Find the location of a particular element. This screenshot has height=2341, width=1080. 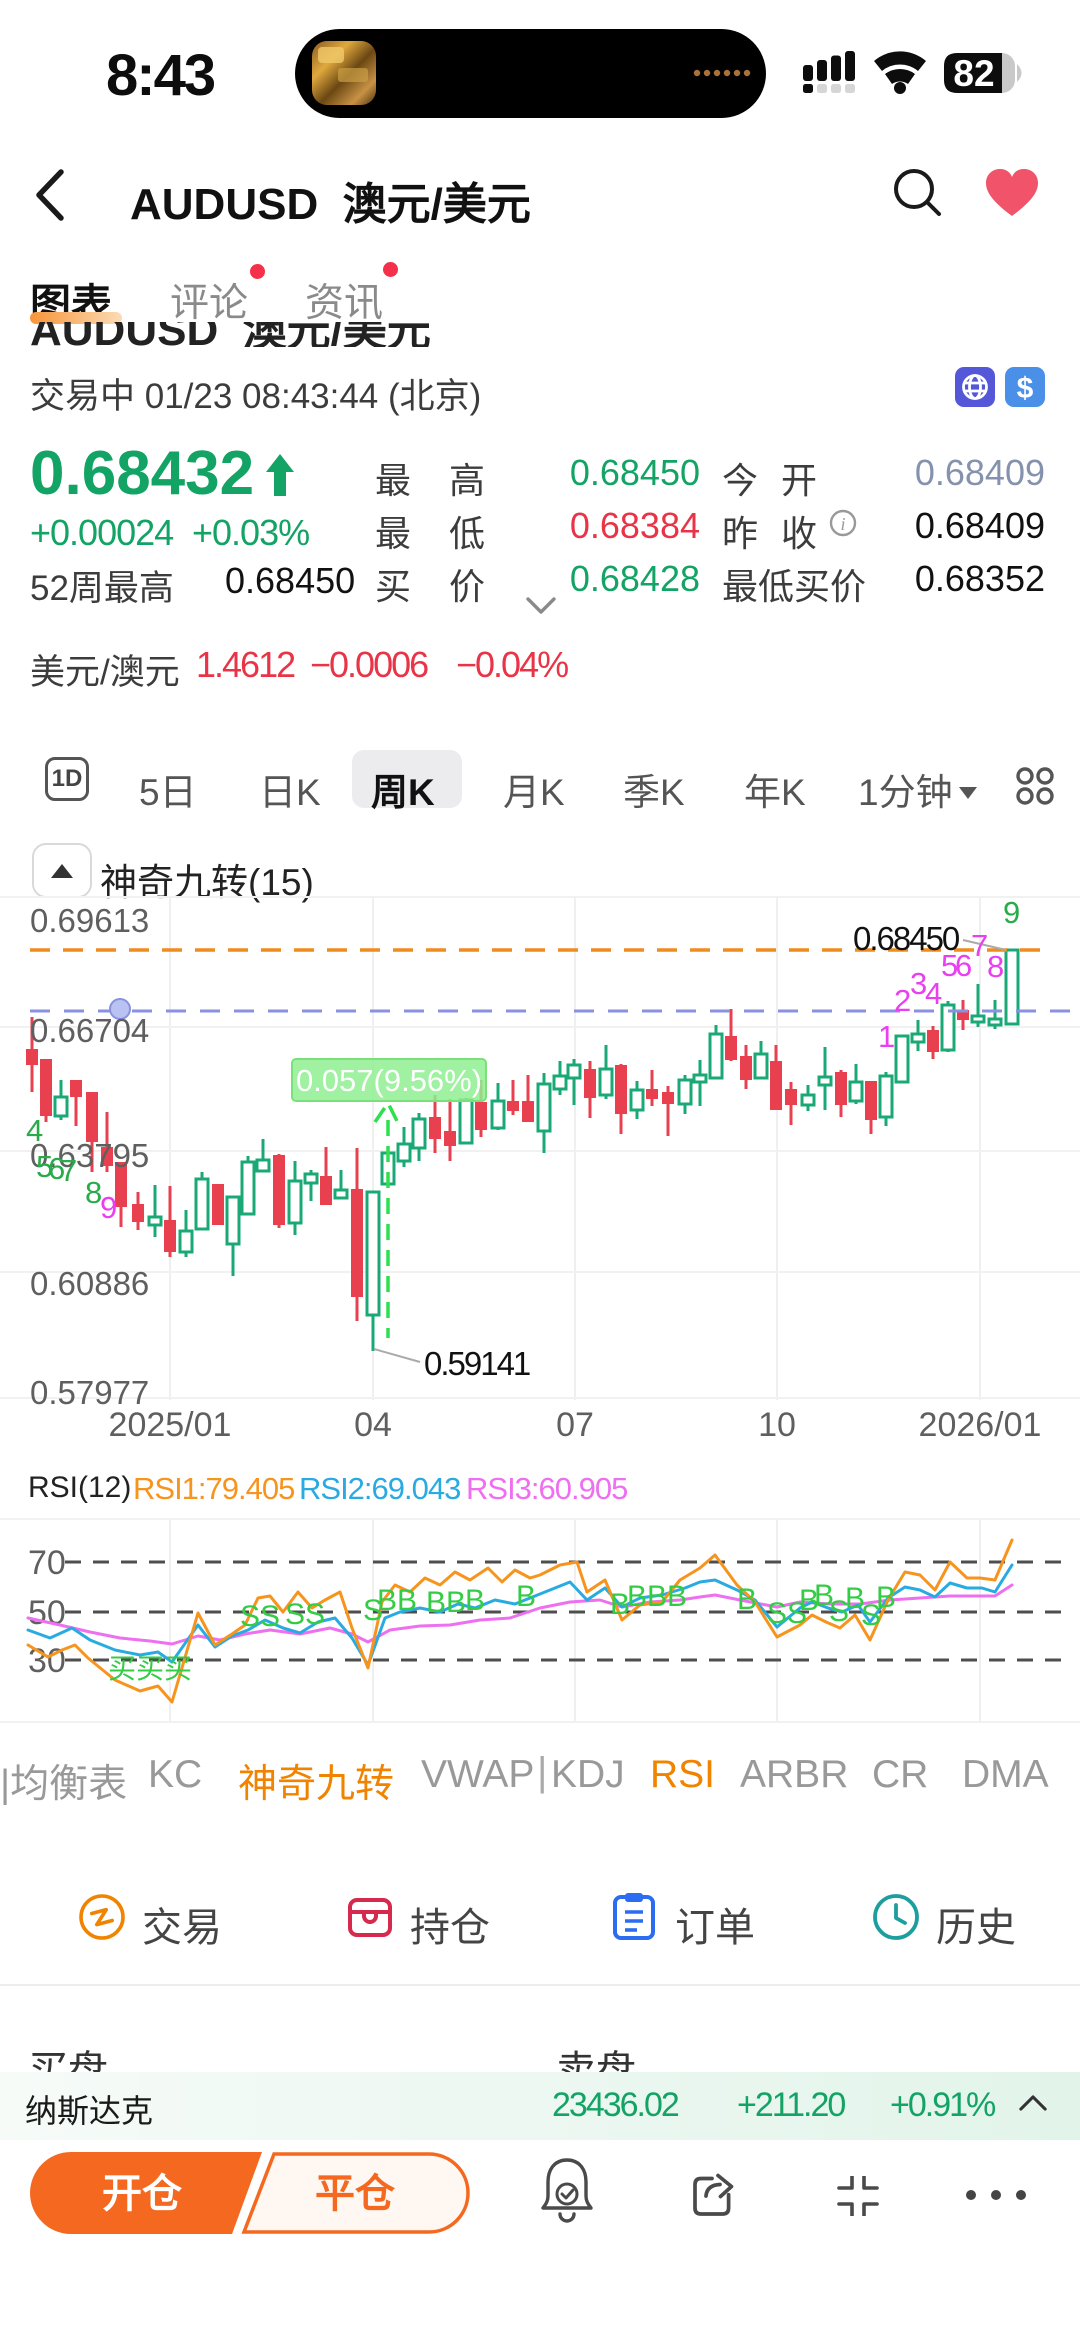

svg-text: 0.60886 is located at coordinates (89, 1283).